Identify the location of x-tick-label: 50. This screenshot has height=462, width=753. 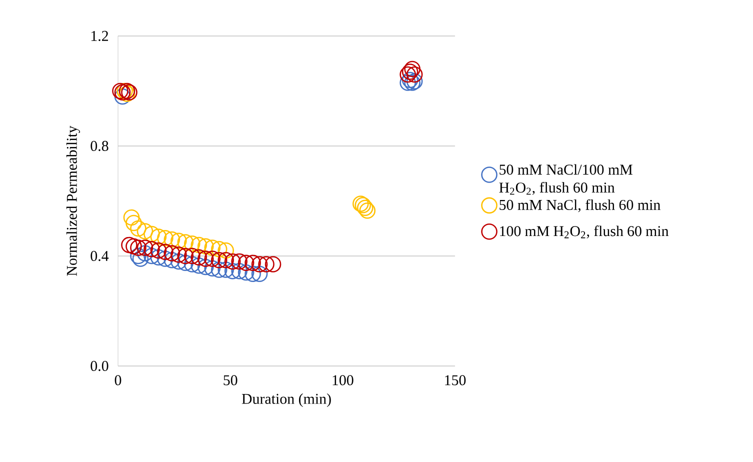
(231, 380).